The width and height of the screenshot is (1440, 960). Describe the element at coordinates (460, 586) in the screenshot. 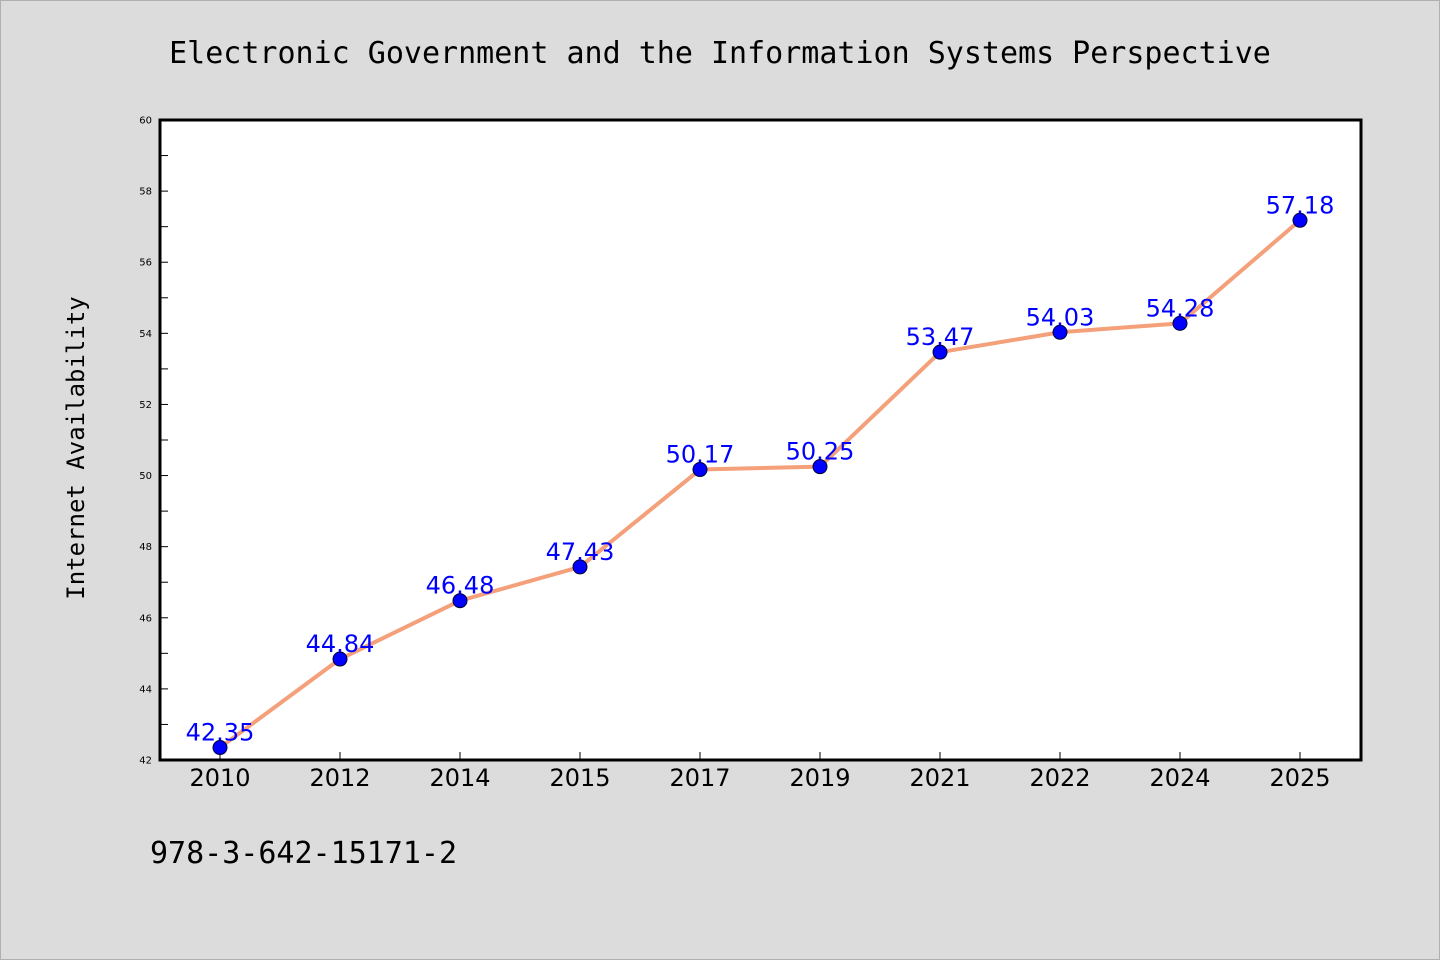

I see `data-label: 46.48` at that location.